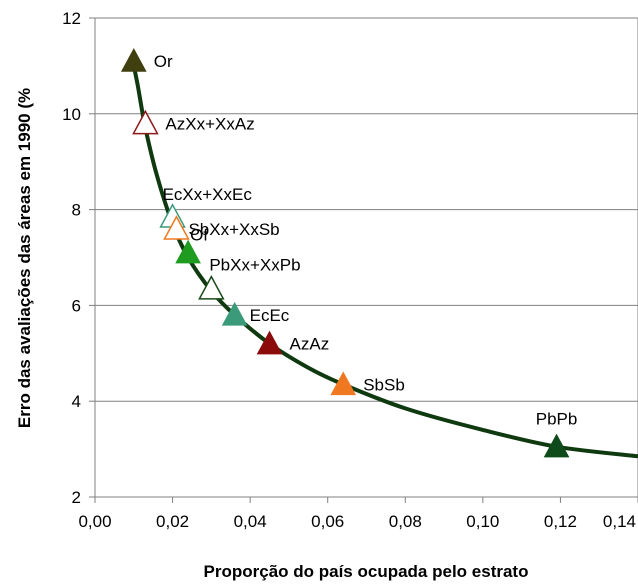 Image resolution: width=638 pixels, height=585 pixels. What do you see at coordinates (405, 521) in the screenshot?
I see `x-tick-label: 0,08` at bounding box center [405, 521].